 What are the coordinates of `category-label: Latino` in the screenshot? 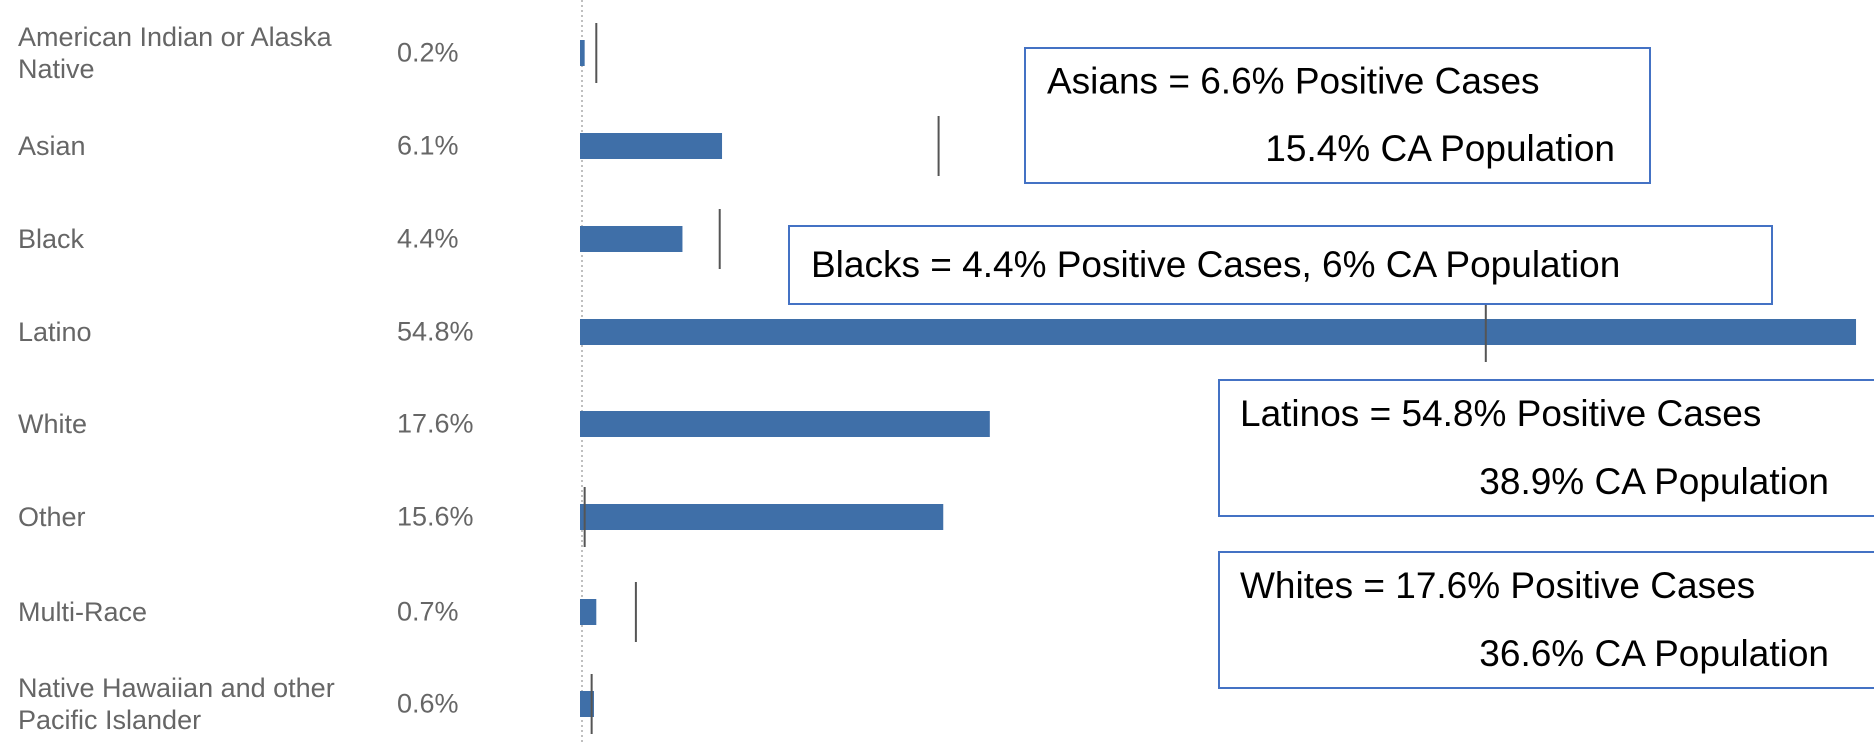 It's located at (55, 332).